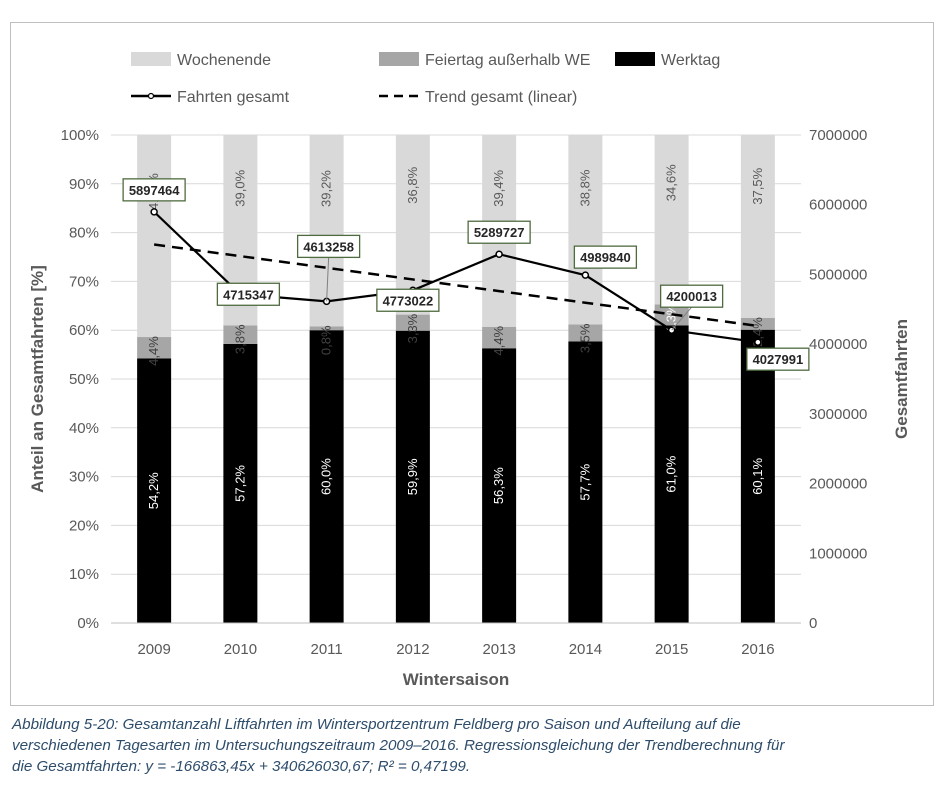 This screenshot has width=940, height=795. I want to click on bar-label: 3,5%, so click(584, 338).